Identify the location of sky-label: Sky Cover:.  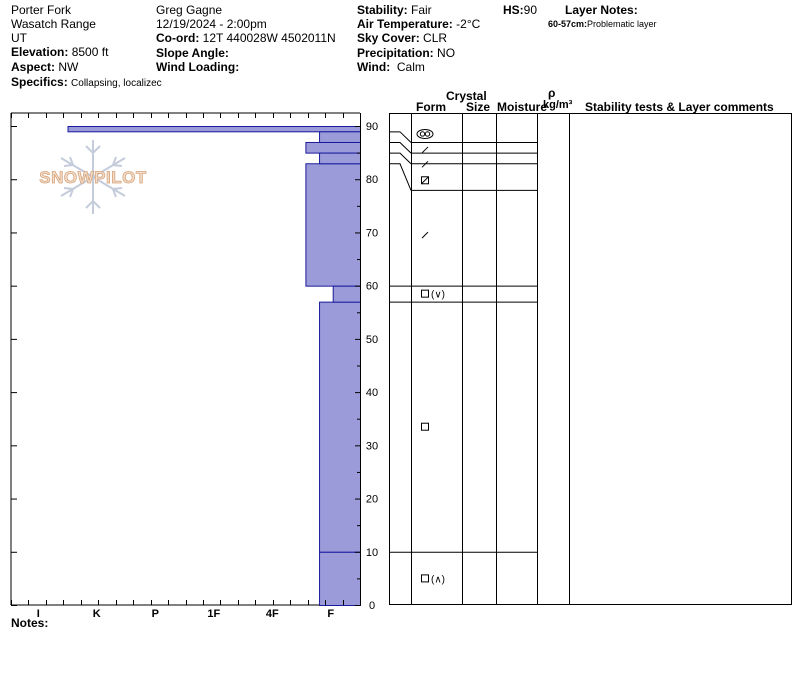
(388, 38).